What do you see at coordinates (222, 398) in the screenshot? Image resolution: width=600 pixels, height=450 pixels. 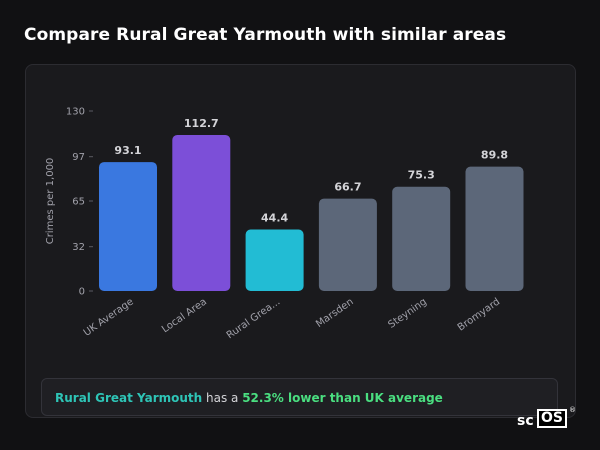 I see `summary-connector: has a` at bounding box center [222, 398].